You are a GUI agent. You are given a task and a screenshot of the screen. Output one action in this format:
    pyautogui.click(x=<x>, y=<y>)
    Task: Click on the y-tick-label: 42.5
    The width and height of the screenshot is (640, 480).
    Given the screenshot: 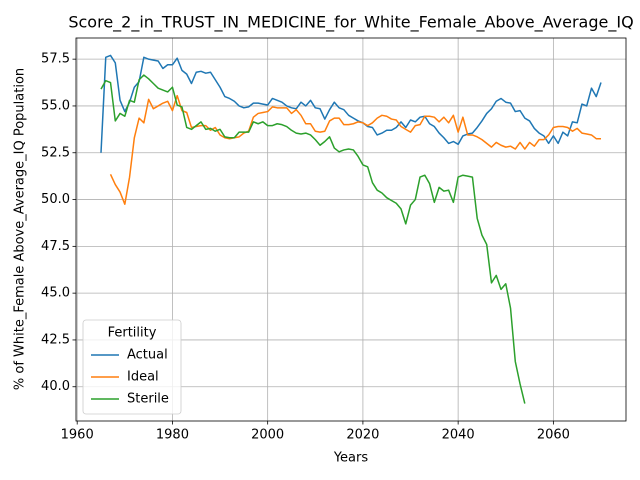 What is the action you would take?
    pyautogui.click(x=55, y=339)
    